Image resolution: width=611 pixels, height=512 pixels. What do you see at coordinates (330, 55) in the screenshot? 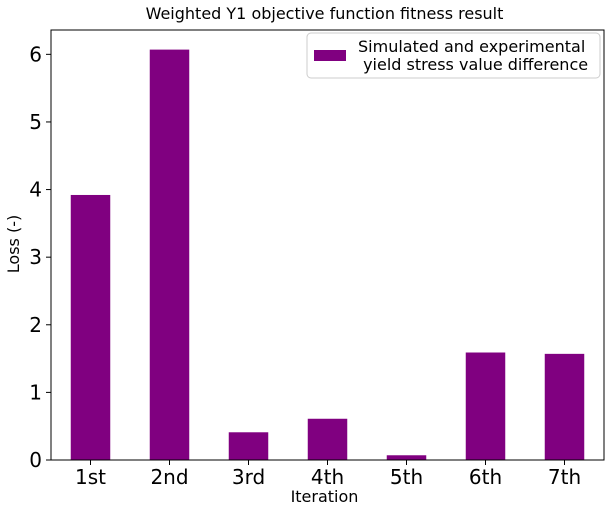
I see `legend-swatch` at bounding box center [330, 55].